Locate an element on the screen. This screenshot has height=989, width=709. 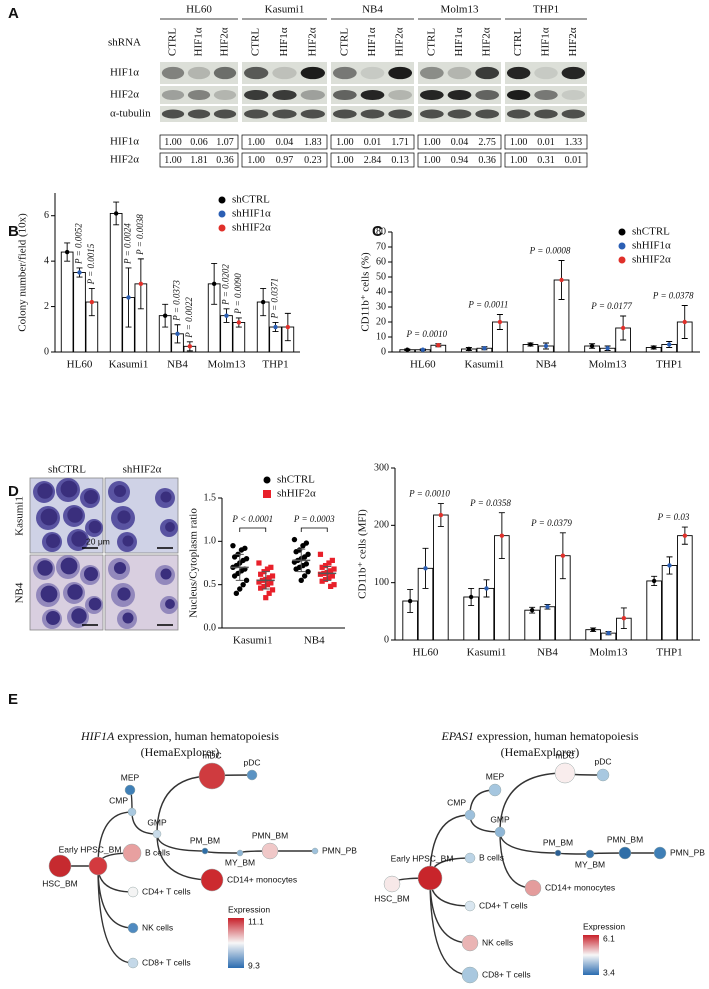
quant-value: 1.71 is located at coordinates (400, 142).